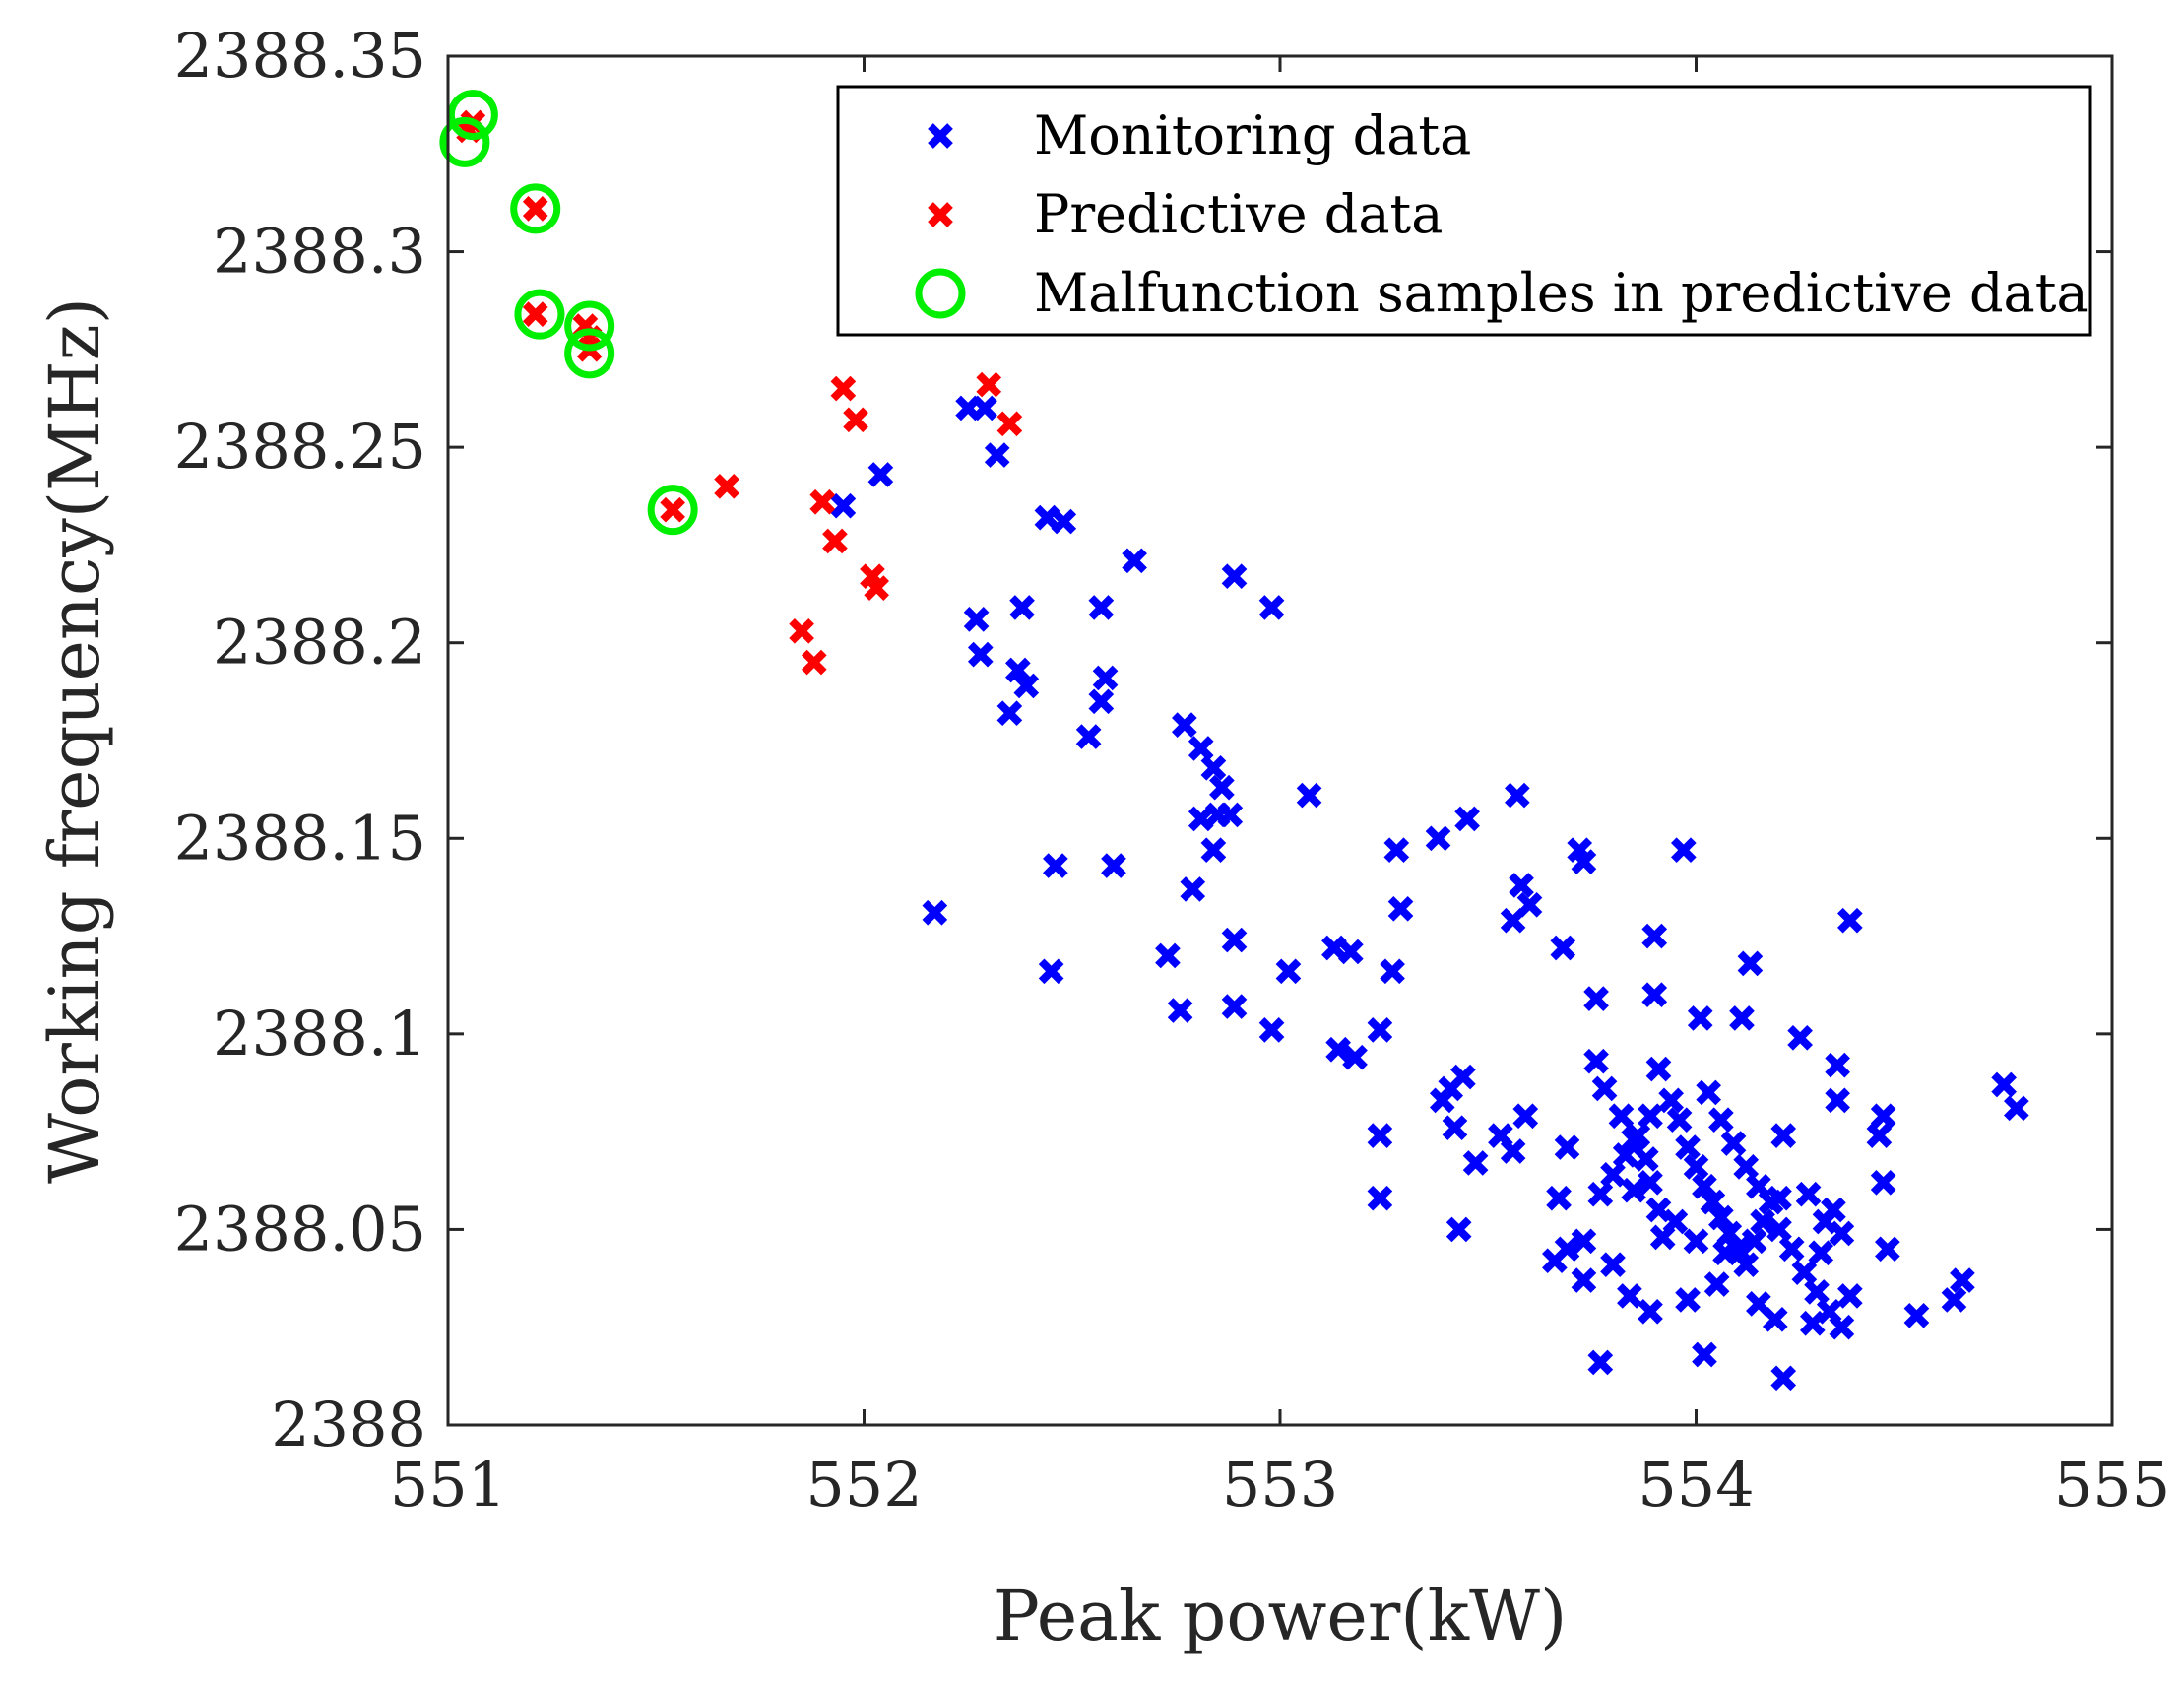 The image size is (2184, 1684). I want to click on x-axis-title: Peak power(kW), so click(1281, 1616).